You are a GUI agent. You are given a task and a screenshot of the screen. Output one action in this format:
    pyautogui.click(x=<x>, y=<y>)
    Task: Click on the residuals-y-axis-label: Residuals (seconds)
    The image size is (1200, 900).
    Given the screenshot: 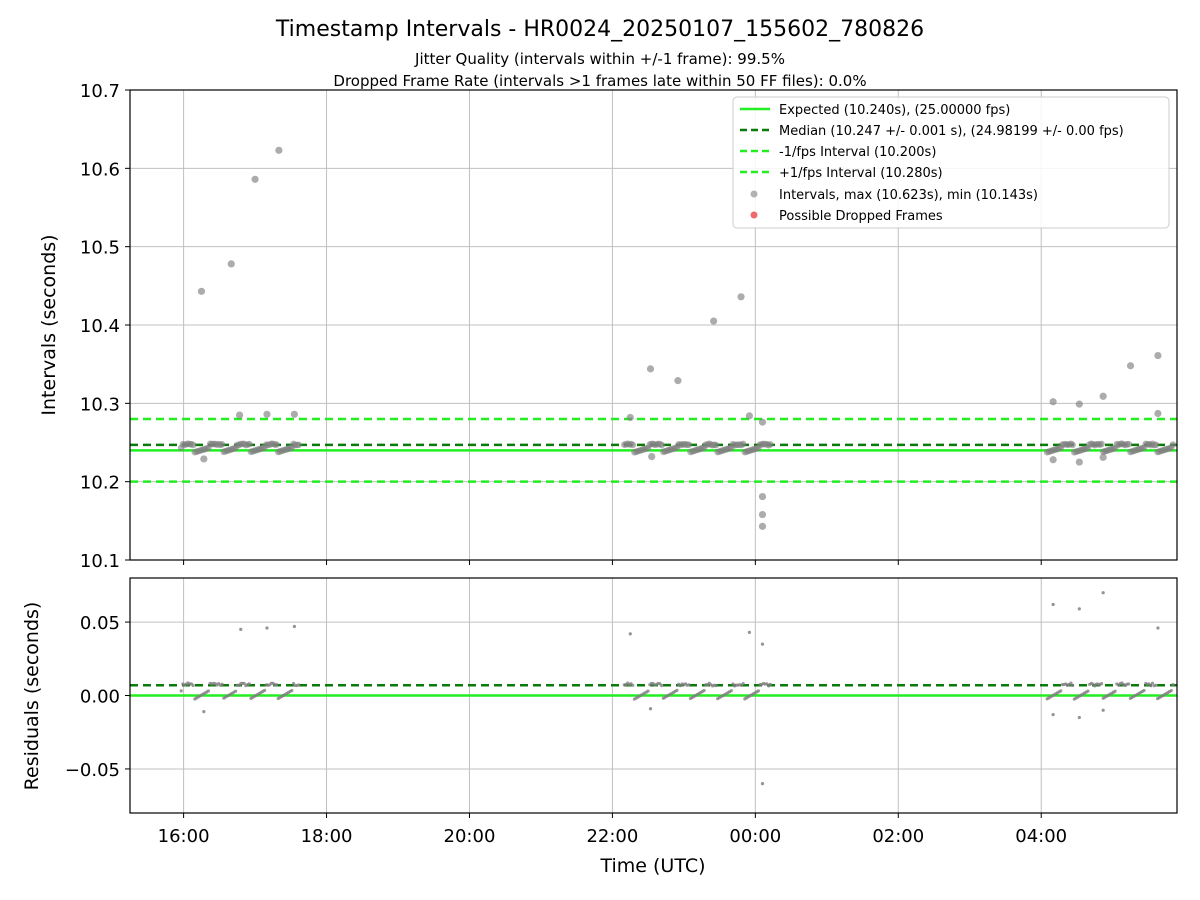 What is the action you would take?
    pyautogui.click(x=32, y=696)
    